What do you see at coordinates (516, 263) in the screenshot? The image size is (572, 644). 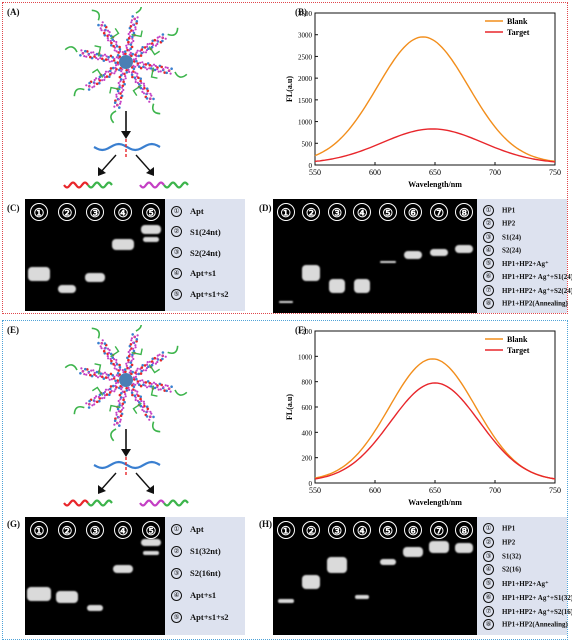 I see `legend-item: ⑤ HP1+HP2+Ag⁺` at bounding box center [516, 263].